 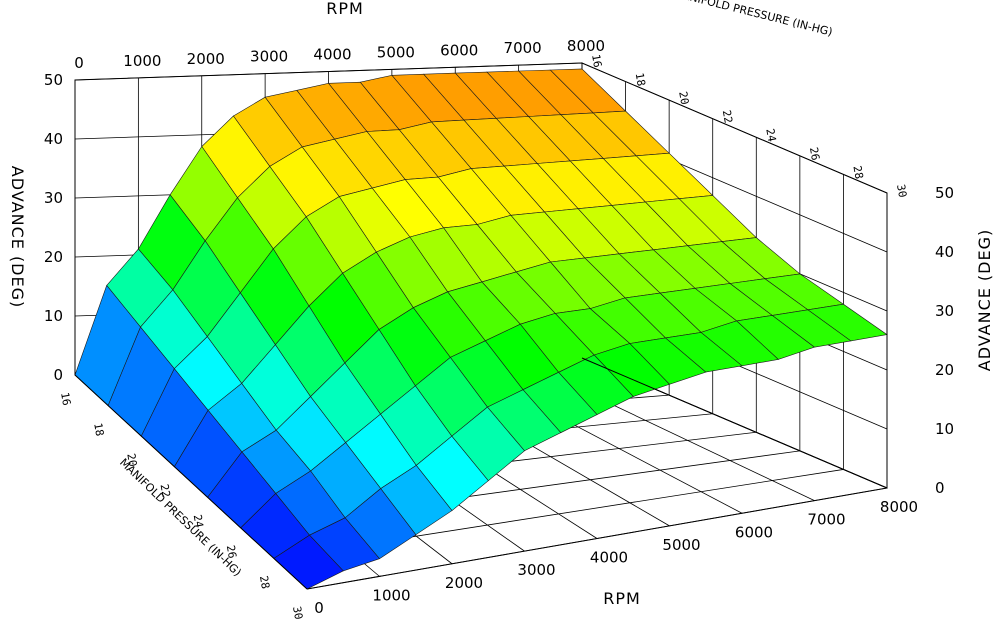 What do you see at coordinates (53, 316) in the screenshot?
I see `advance-tick-left: 10` at bounding box center [53, 316].